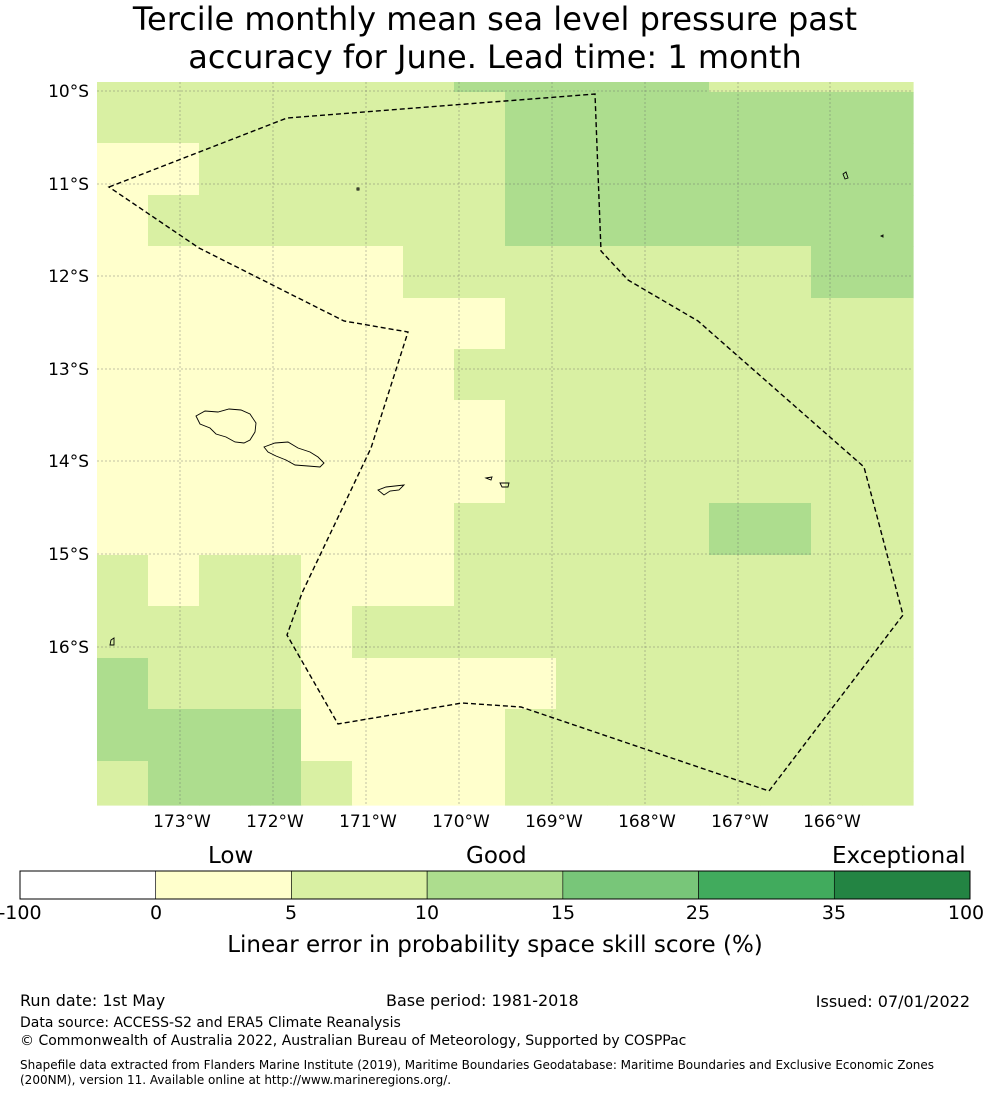 The height and width of the screenshot is (1095, 990). Describe the element at coordinates (368, 822) in the screenshot. I see `longitude-label: 171°W` at that location.